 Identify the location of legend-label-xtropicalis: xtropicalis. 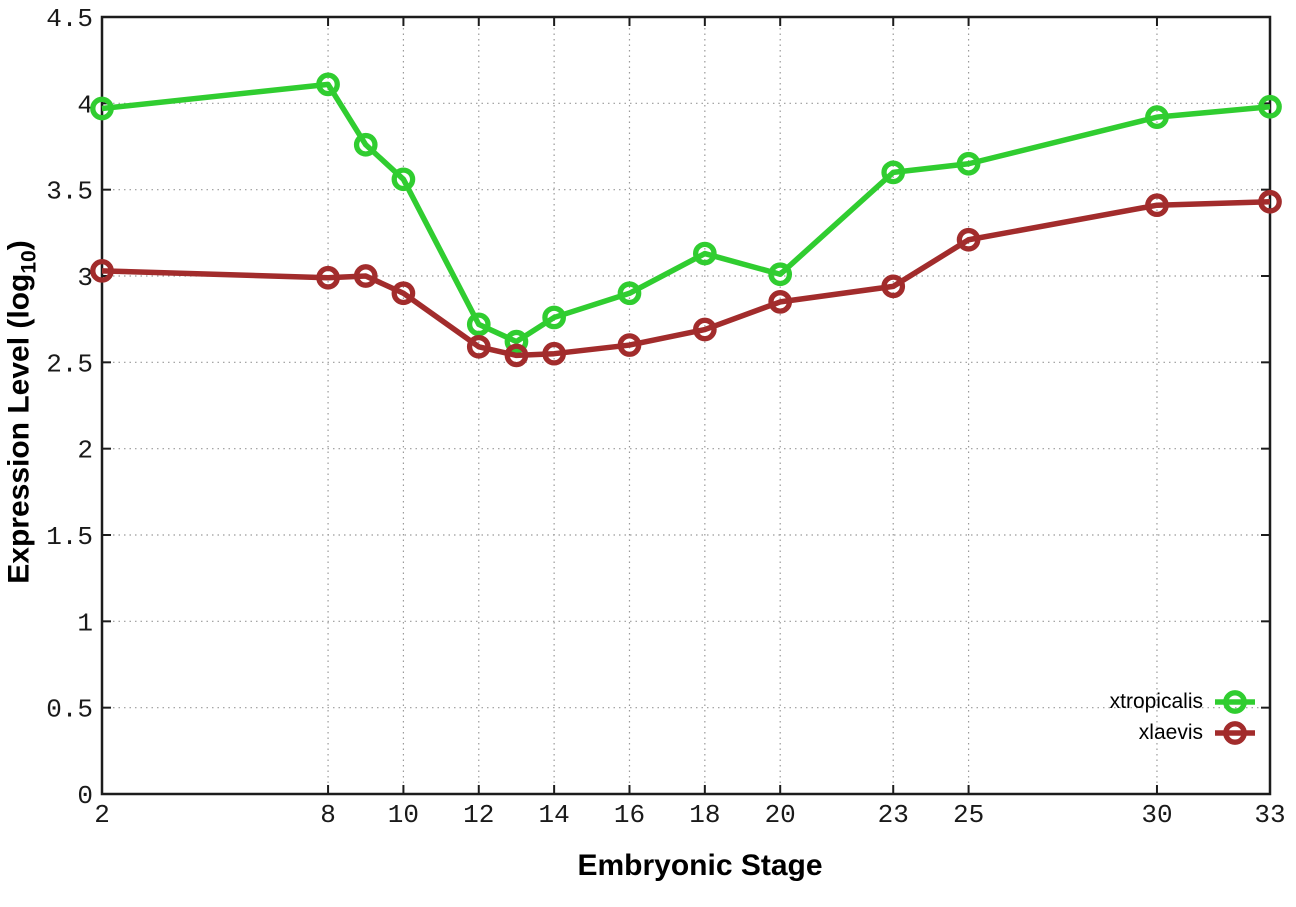
(1156, 701).